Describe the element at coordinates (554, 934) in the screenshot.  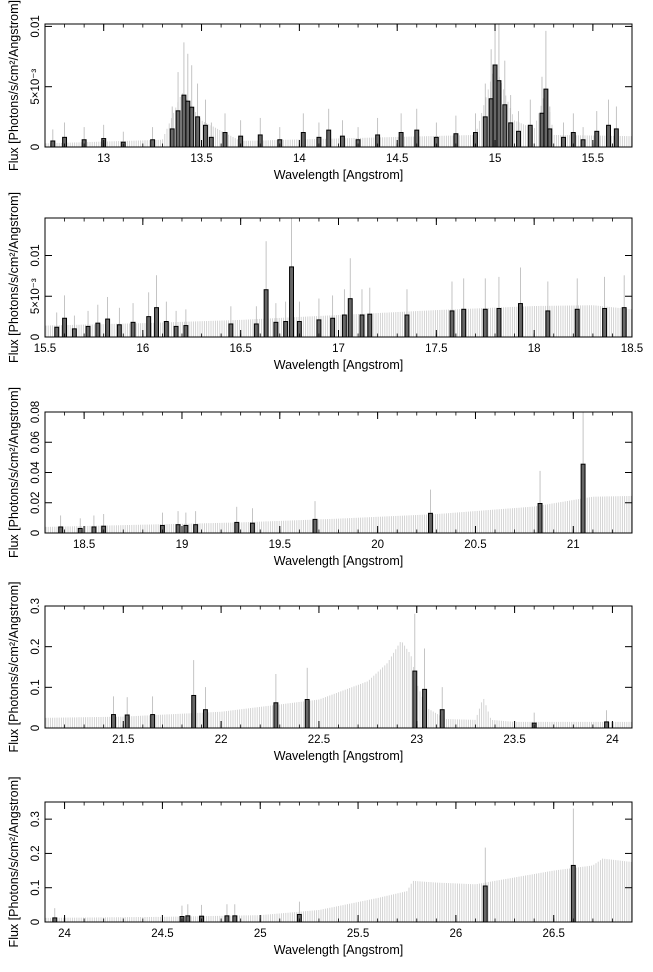
I see `x-tick-label: 26.5` at that location.